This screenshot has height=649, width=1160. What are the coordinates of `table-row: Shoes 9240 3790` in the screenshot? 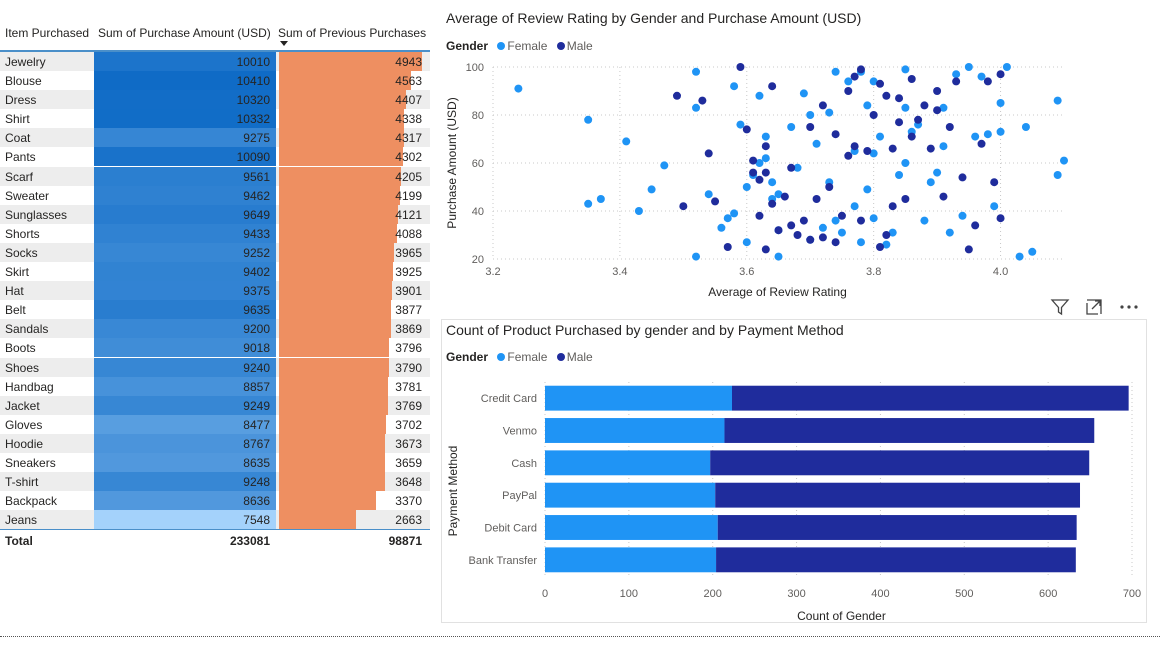 It's located at (215, 367).